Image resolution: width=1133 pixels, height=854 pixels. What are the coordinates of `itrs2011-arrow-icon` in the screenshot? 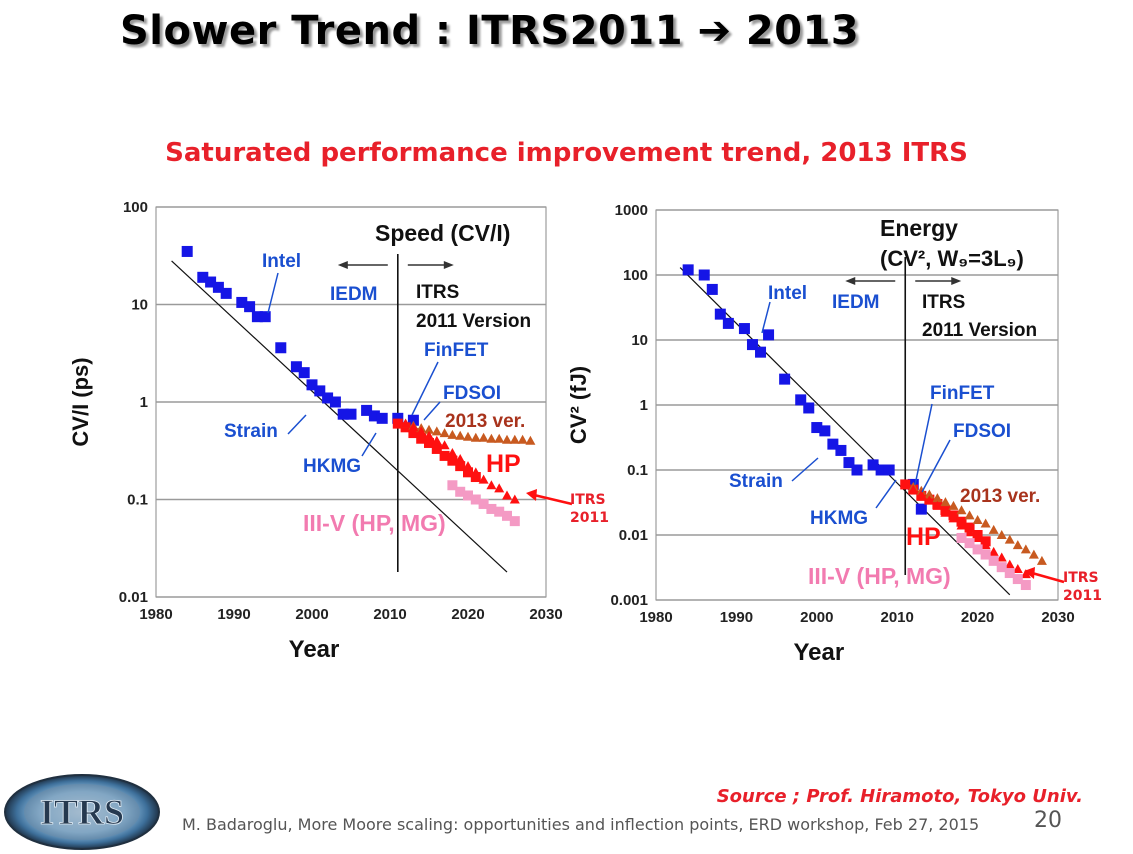 It's located at (531, 495).